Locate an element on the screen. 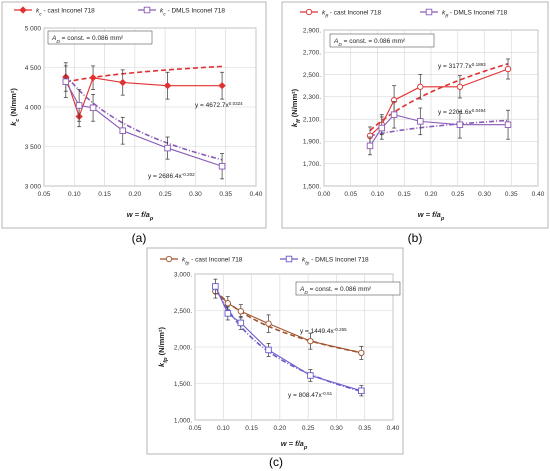 The height and width of the screenshot is (471, 550). x-tick-label-c: 0.25 is located at coordinates (308, 428).